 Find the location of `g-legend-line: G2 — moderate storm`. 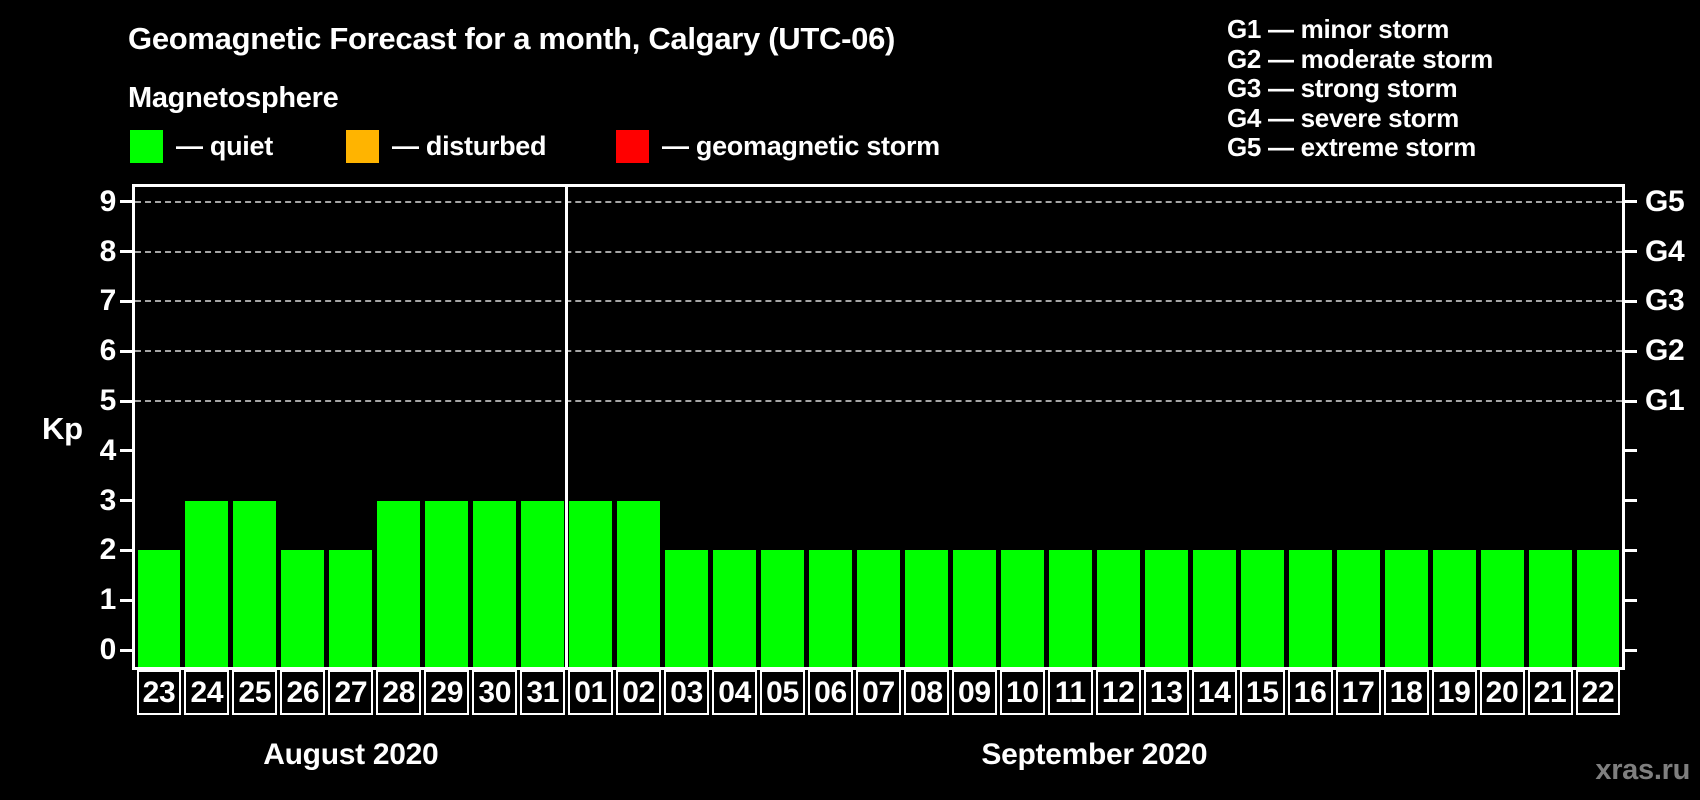

g-legend-line: G2 — moderate storm is located at coordinates (1360, 58).